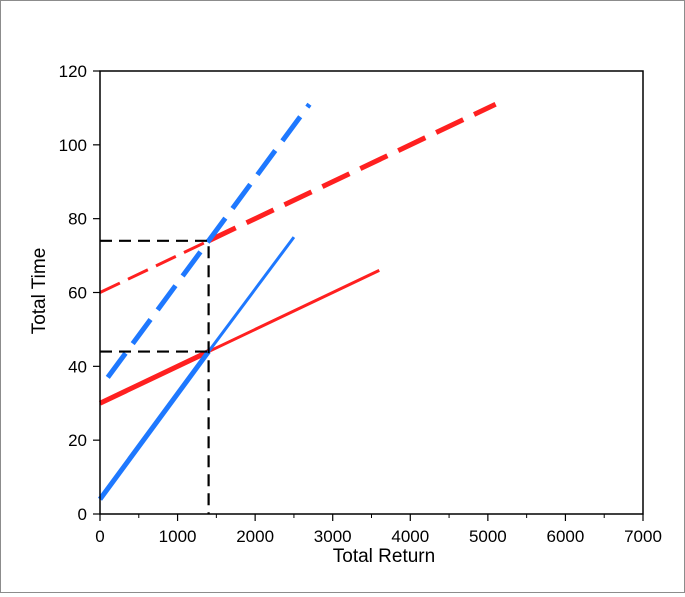 The width and height of the screenshot is (685, 597). Describe the element at coordinates (384, 556) in the screenshot. I see `x-axis-label: Total Return` at that location.